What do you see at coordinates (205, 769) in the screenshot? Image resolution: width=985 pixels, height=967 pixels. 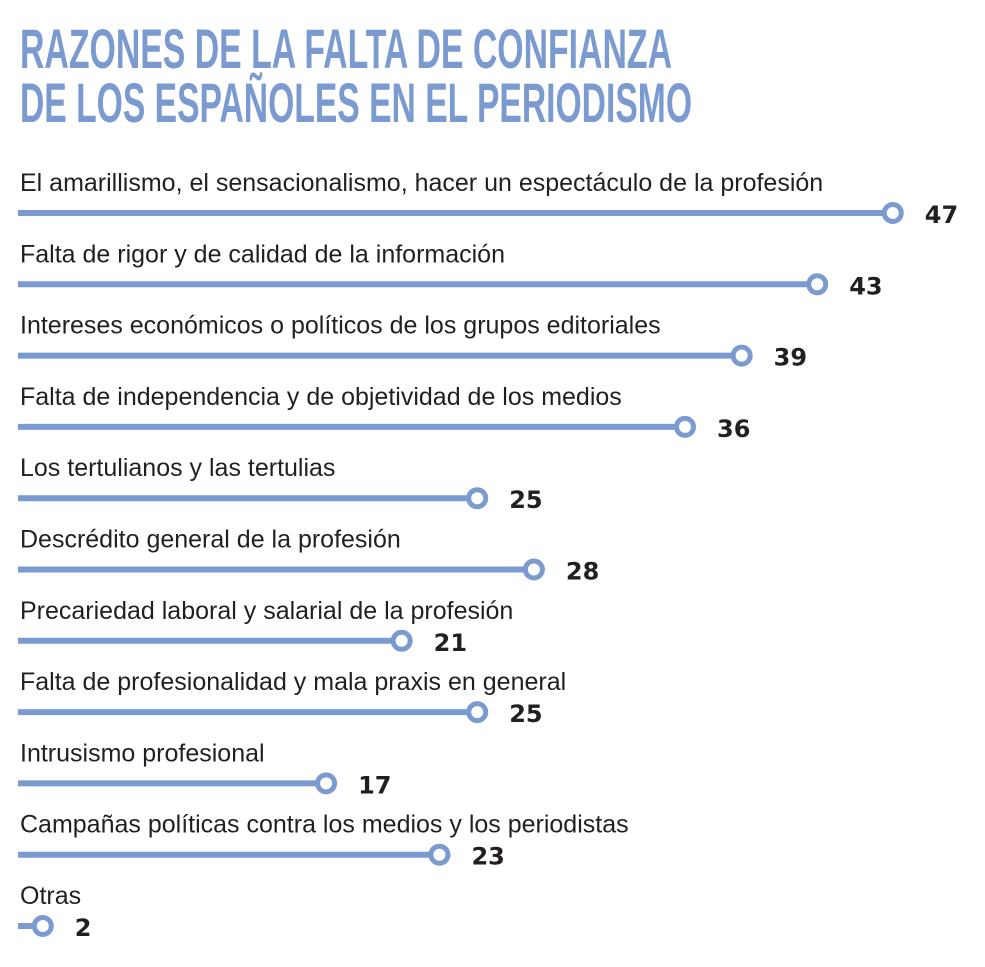 I see `bar-row: Intrusismo profesional 17` at bounding box center [205, 769].